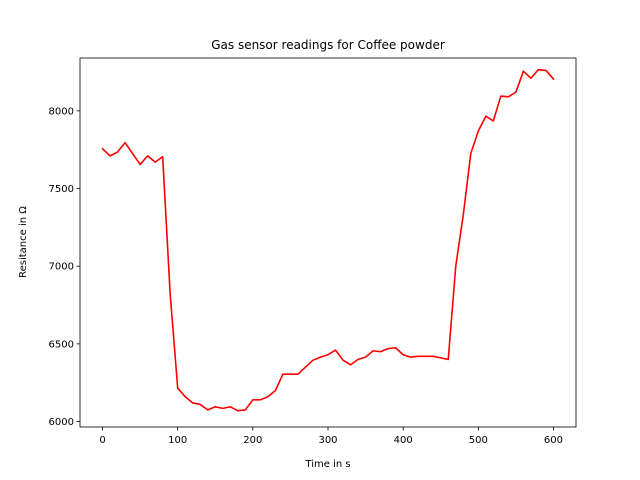 This screenshot has height=480, width=640. What do you see at coordinates (61, 267) in the screenshot?
I see `y-tick-label: 7000` at bounding box center [61, 267].